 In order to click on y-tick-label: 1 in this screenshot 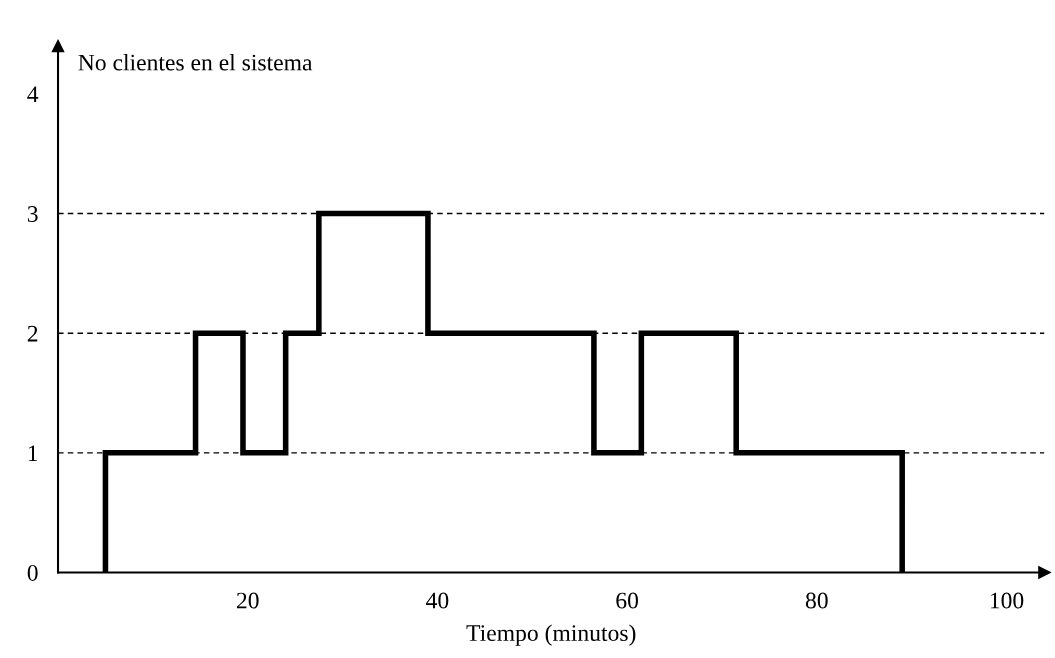, I will do `click(33, 453)`.